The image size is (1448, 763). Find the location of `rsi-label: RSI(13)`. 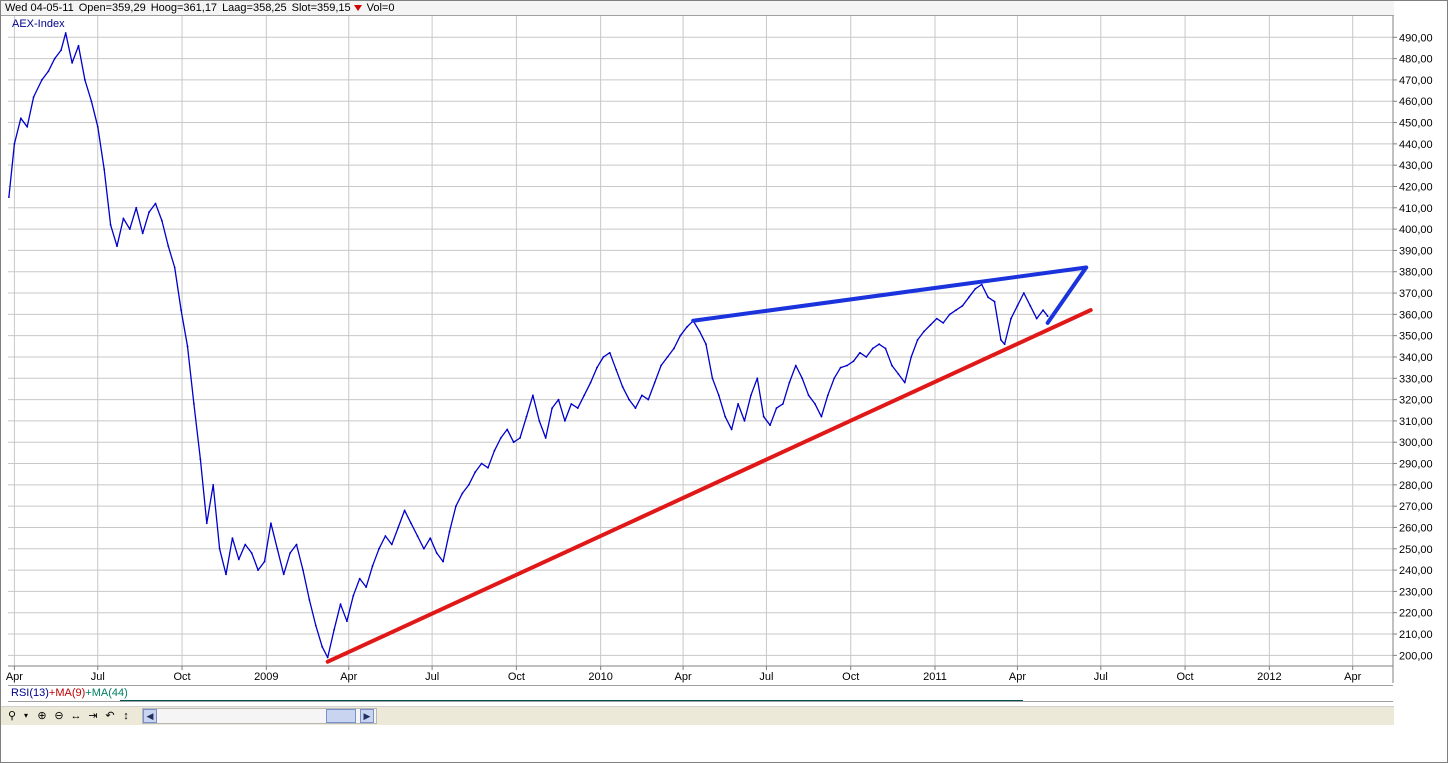

rsi-label: RSI(13) is located at coordinates (30, 693).